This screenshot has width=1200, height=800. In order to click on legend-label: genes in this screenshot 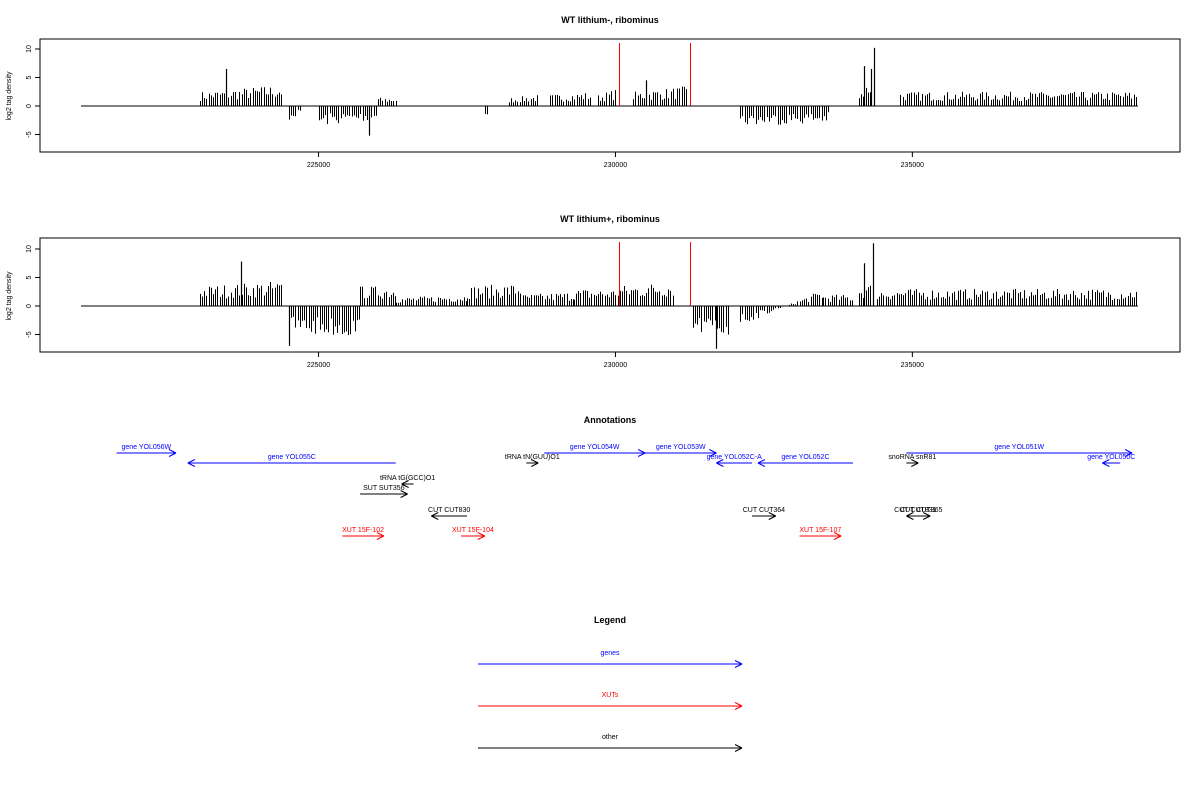, I will do `click(610, 653)`.